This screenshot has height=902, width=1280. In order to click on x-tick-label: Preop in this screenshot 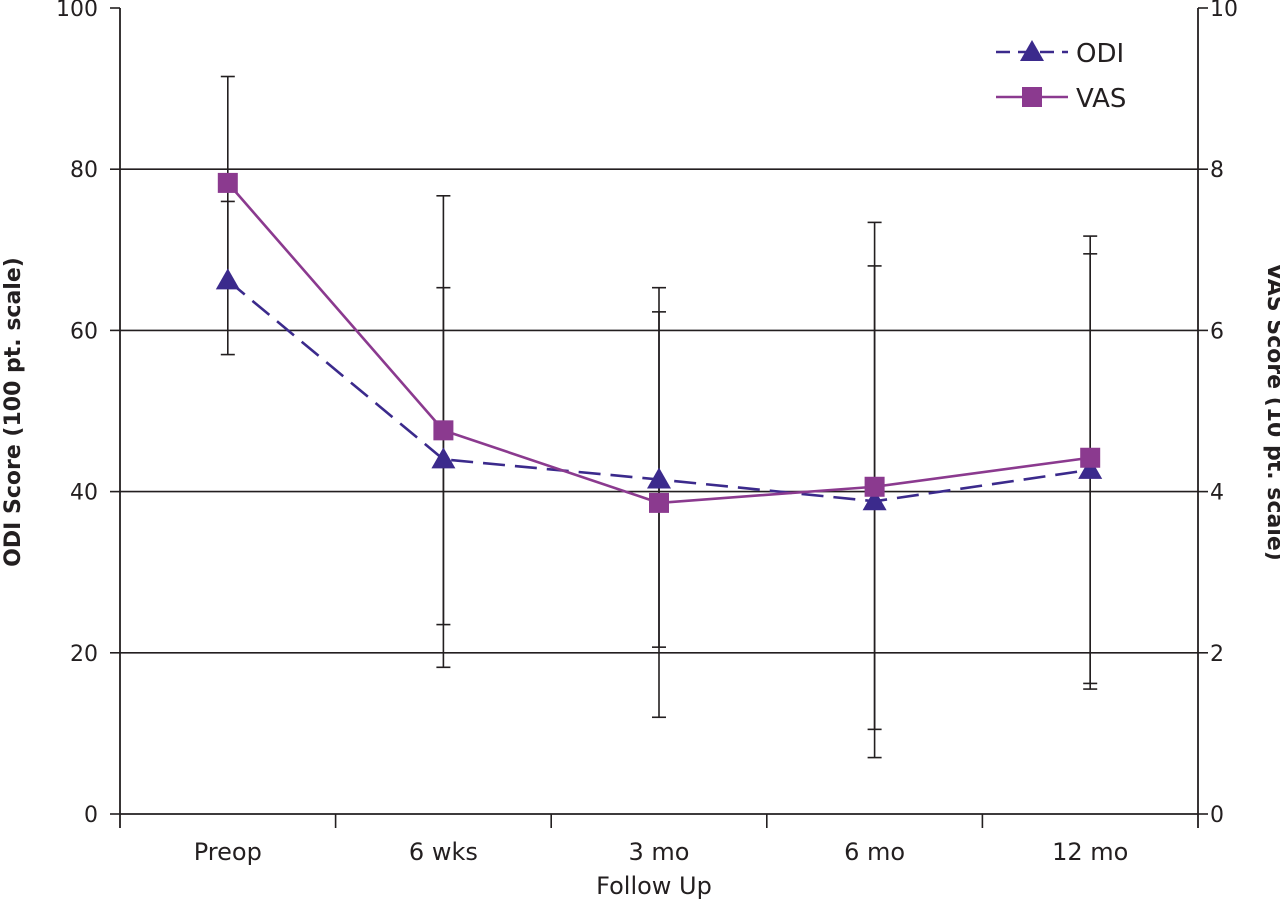, I will do `click(228, 852)`.